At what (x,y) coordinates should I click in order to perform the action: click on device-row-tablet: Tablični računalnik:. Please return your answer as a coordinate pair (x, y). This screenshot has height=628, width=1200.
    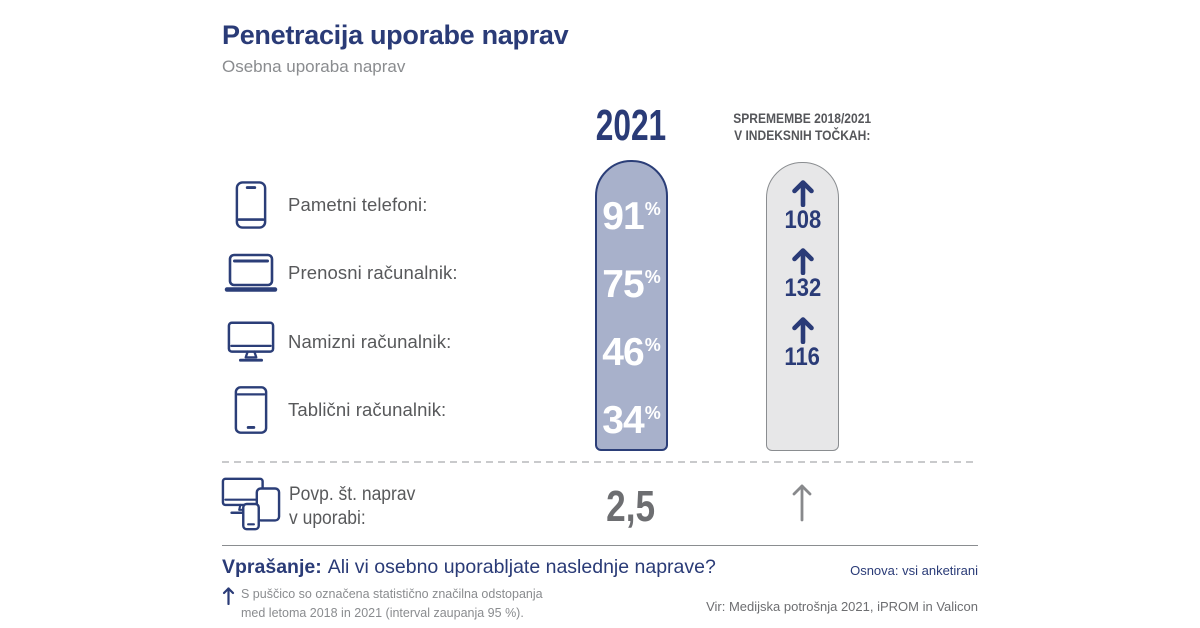
    Looking at the image, I should click on (402, 410).